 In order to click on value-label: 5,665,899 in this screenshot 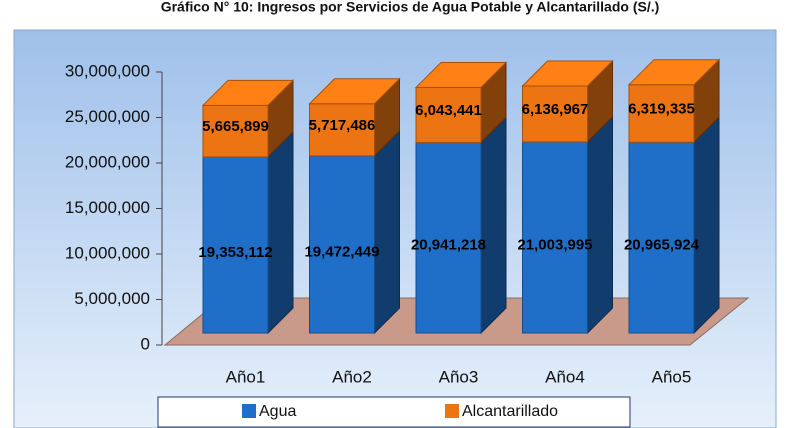, I will do `click(235, 126)`.